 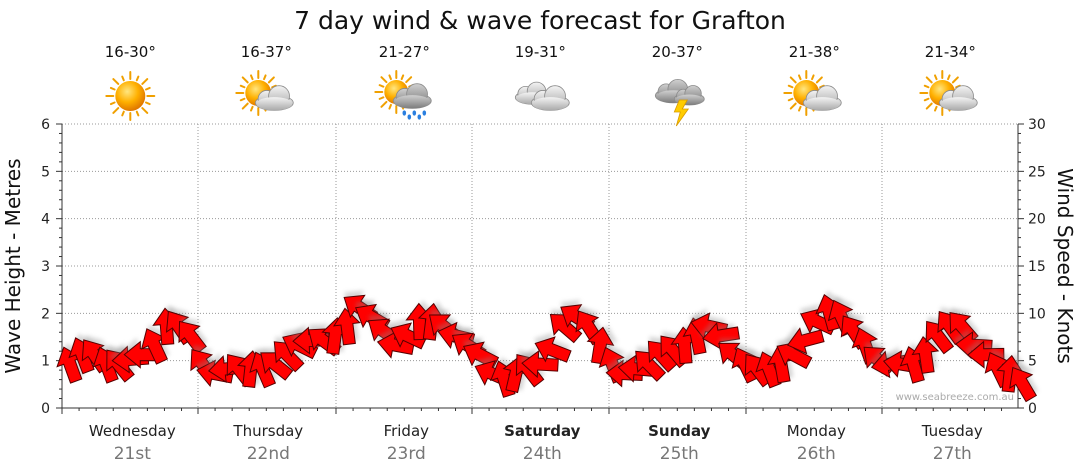 I want to click on weather-icons, so click(x=541, y=98).